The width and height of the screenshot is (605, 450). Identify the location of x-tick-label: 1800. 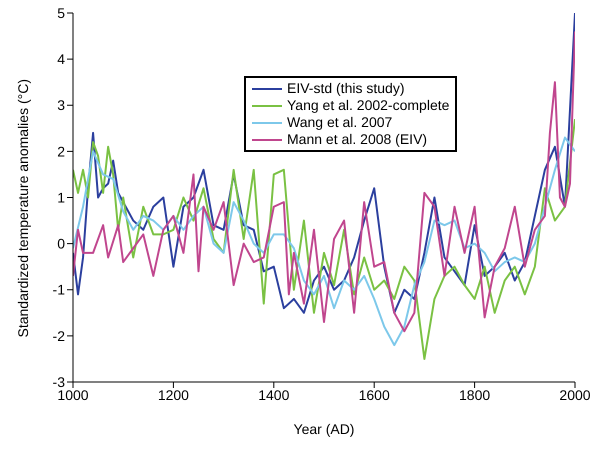
(474, 394).